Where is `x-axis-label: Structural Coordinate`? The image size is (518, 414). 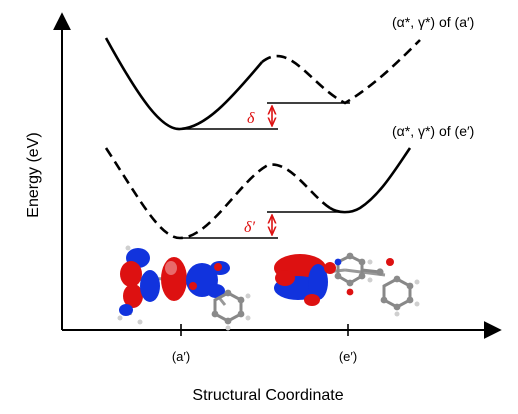 x-axis-label: Structural Coordinate is located at coordinates (267, 395).